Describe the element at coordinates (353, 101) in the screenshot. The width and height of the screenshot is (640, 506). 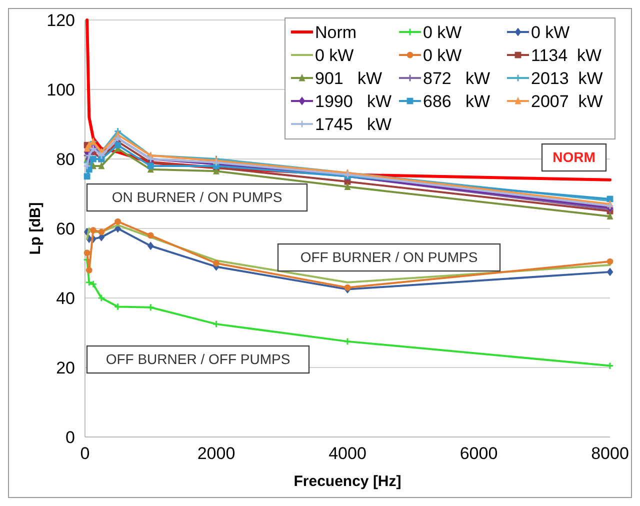
I see `legend-label: 1990 kW` at that location.